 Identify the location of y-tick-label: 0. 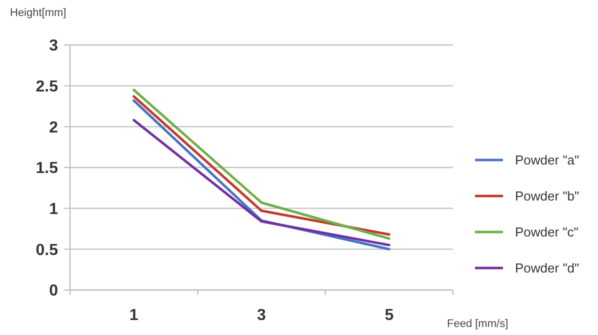
(53, 291).